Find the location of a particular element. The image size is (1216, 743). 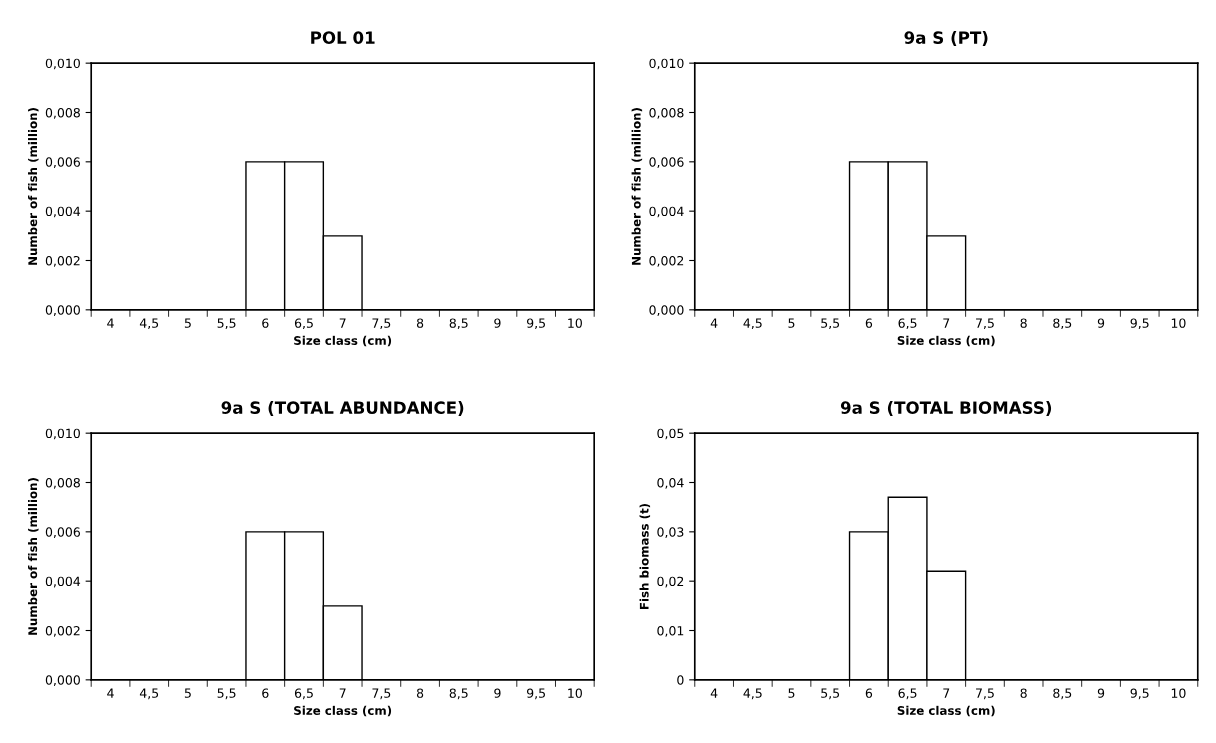

y-axis-title: Fish biomass (t) is located at coordinates (645, 556).